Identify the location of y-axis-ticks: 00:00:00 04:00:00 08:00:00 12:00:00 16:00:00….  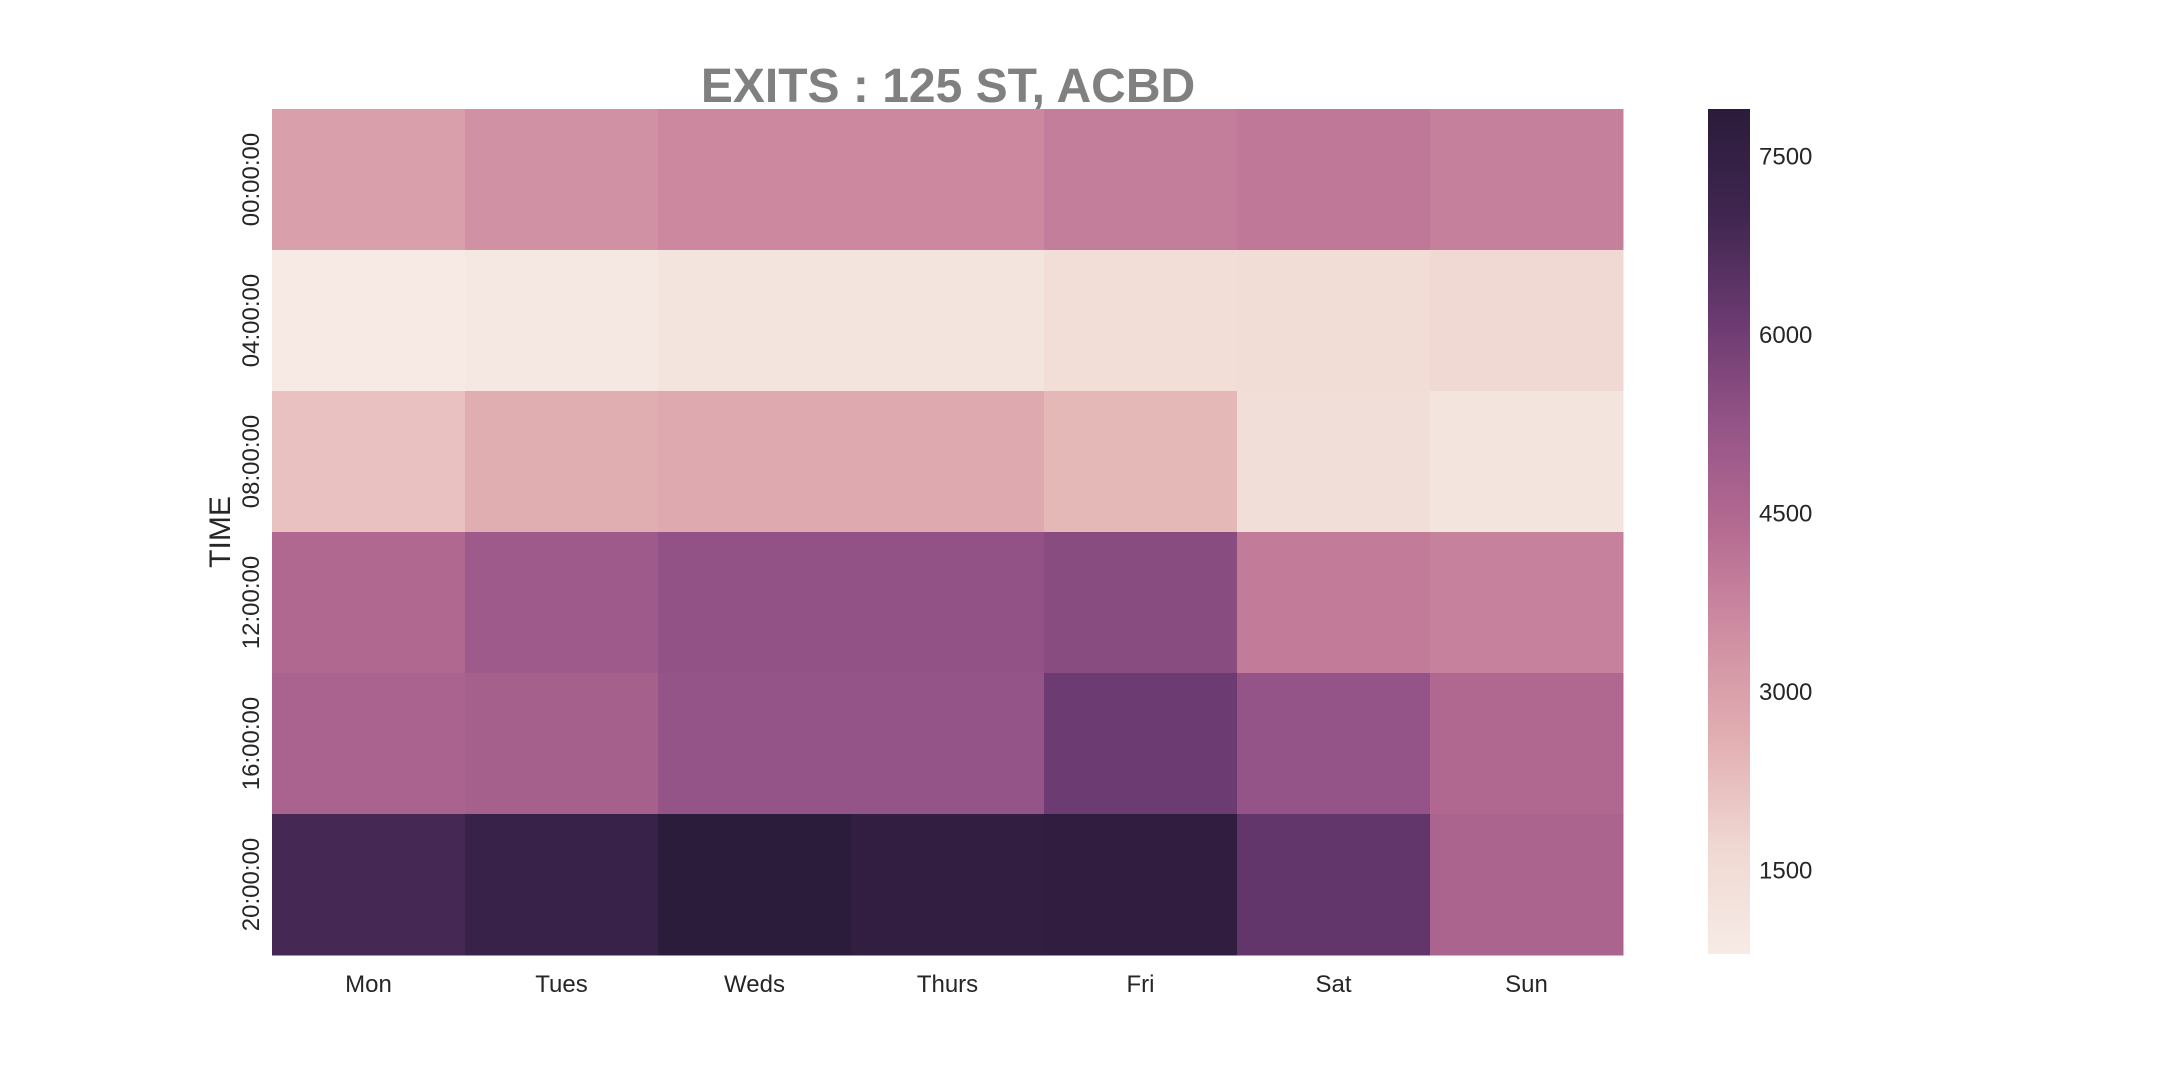
(251, 532).